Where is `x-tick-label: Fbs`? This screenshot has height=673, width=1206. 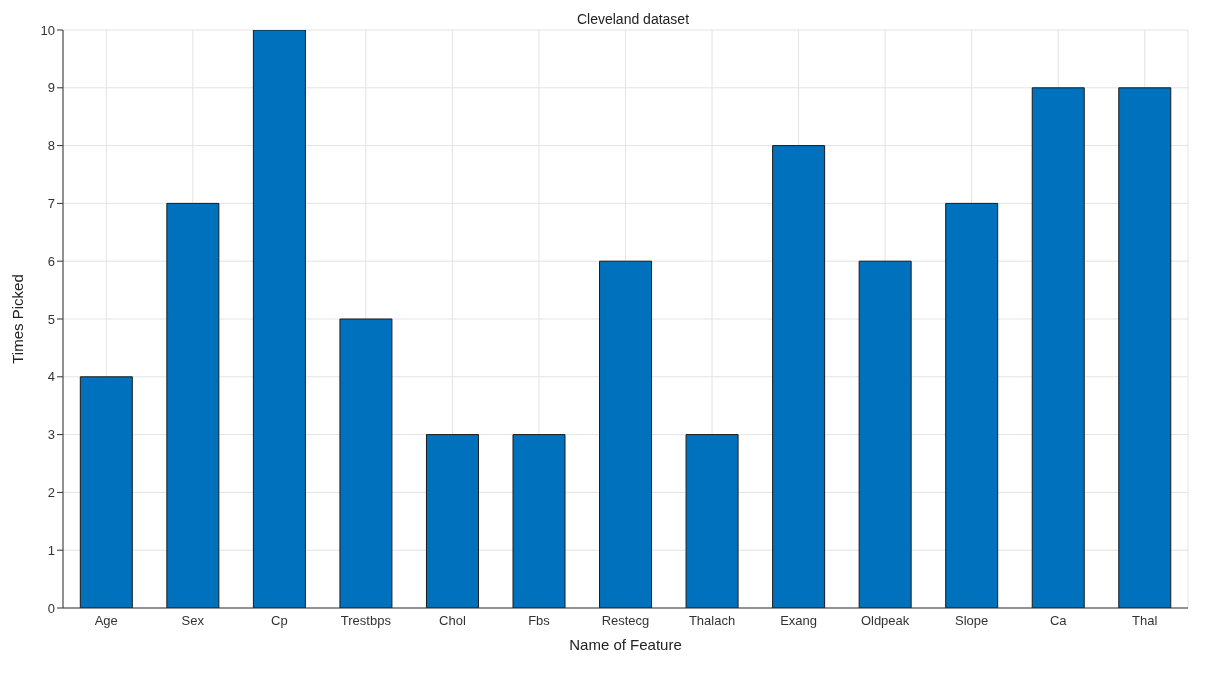 x-tick-label: Fbs is located at coordinates (539, 621).